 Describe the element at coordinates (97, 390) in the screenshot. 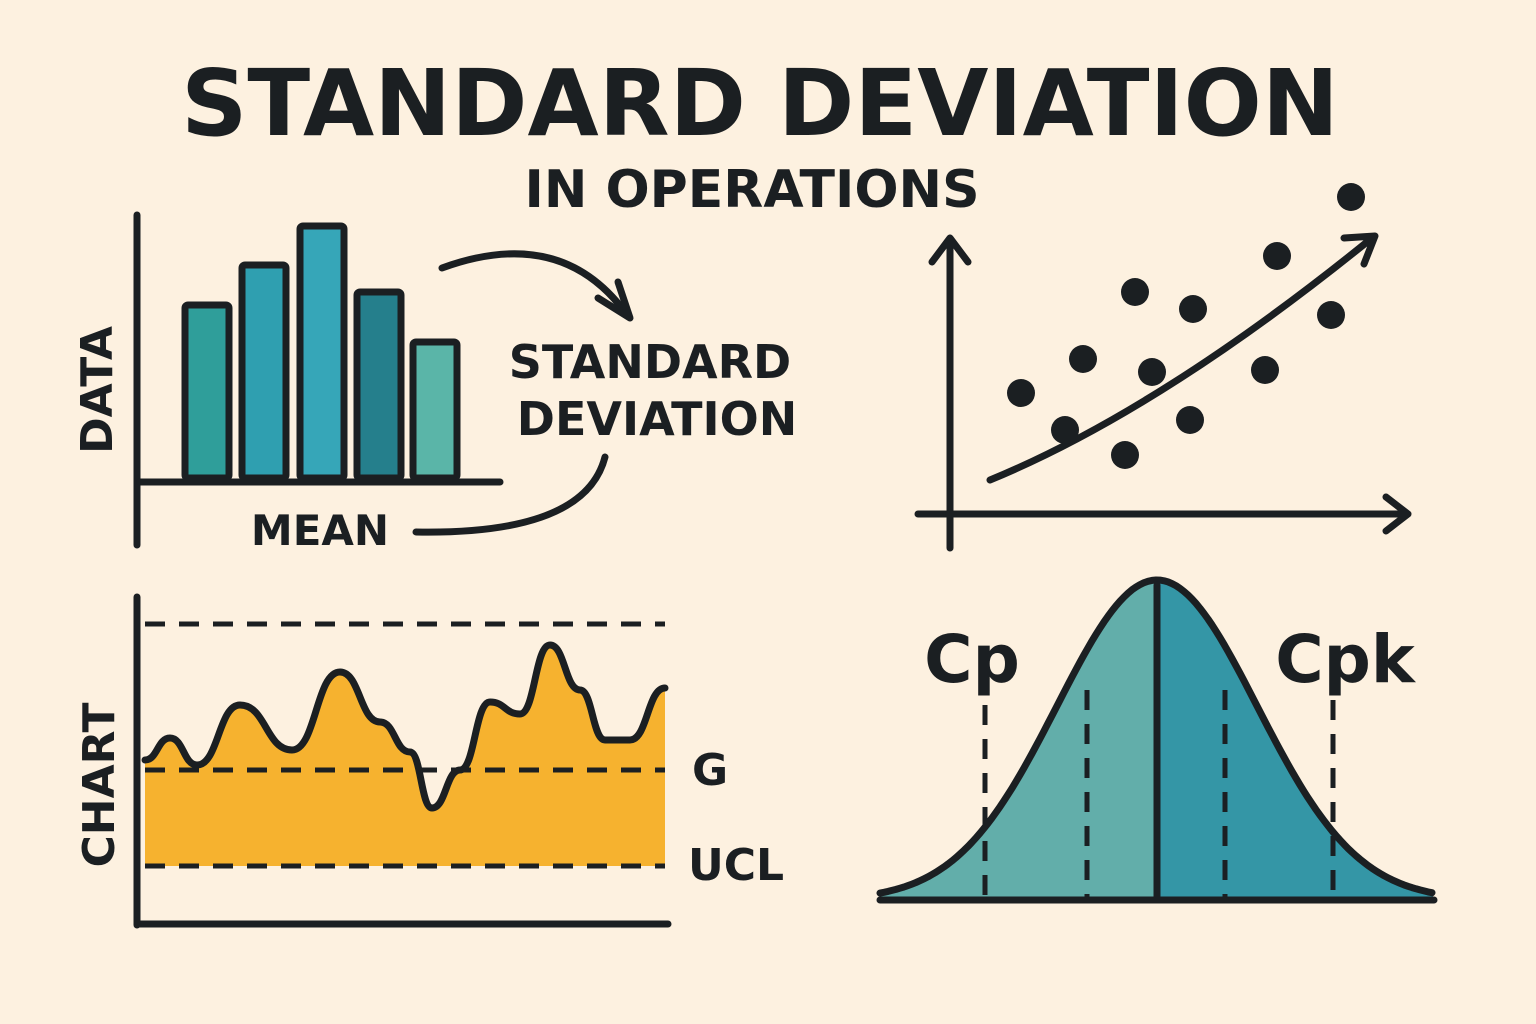

I see `data-label: DATA` at that location.